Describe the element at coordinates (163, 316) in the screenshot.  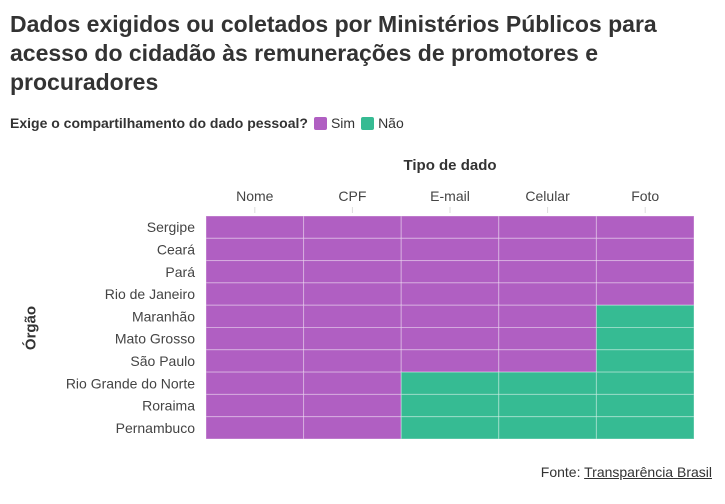
I see `y-tick-label-maranhao: Maranhão` at that location.